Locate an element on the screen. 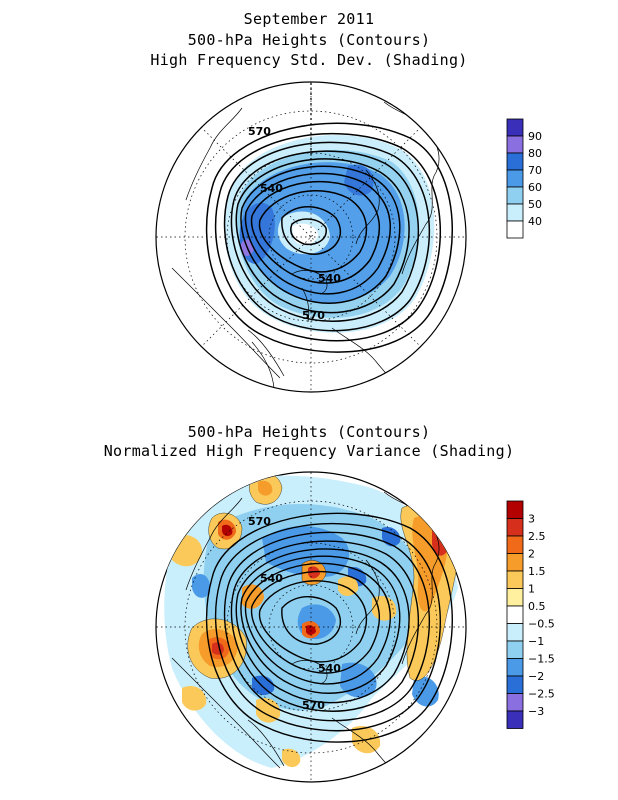  top-title-line-1: September 2011 is located at coordinates (309, 19).